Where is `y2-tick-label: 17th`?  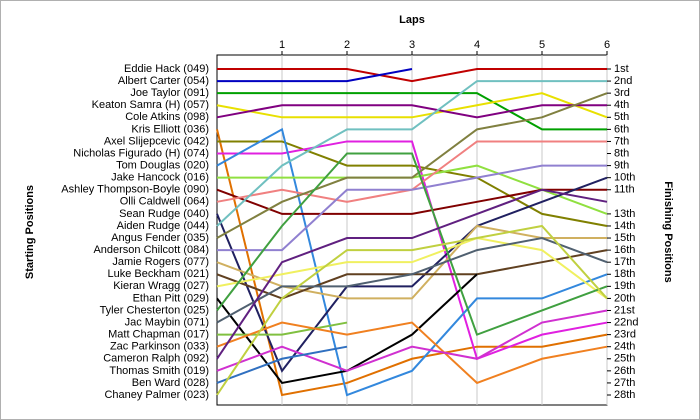 y2-tick-label: 17th is located at coordinates (624, 262).